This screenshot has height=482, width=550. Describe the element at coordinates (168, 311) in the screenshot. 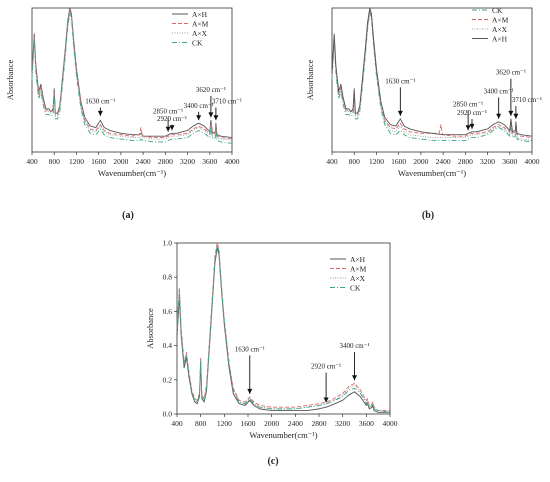

I see `y-tick-label: 0.6` at that location.